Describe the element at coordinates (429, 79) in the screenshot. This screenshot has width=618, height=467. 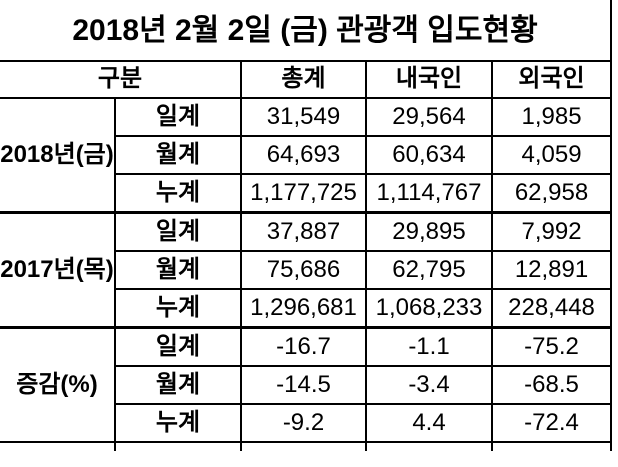
I see `column-header-domestic: 내국인` at that location.